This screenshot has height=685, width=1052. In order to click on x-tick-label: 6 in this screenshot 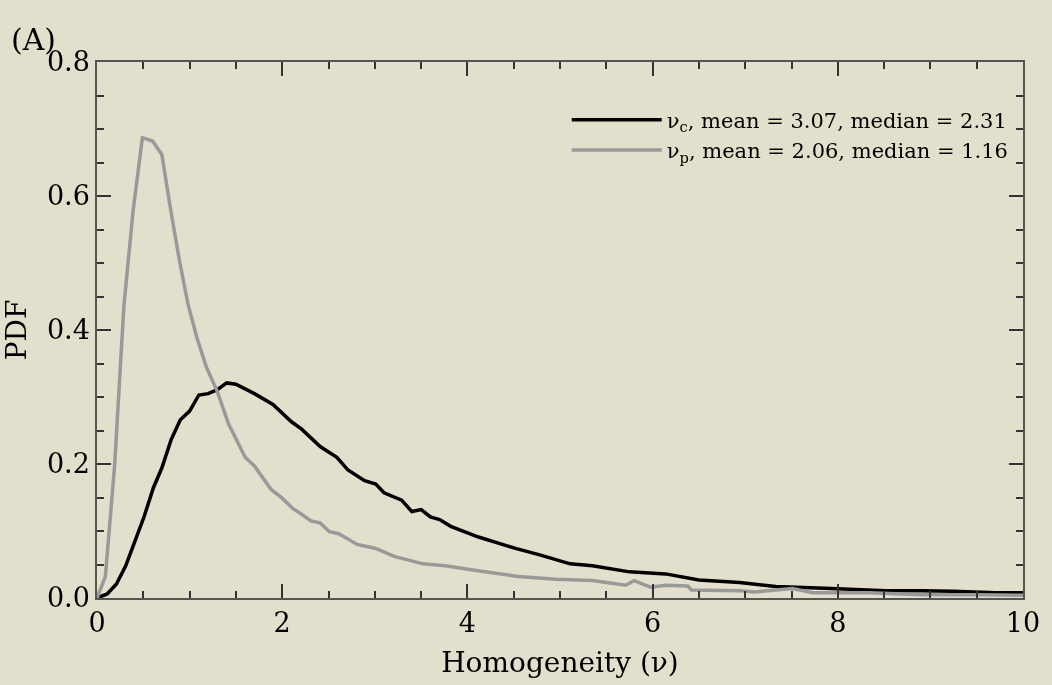, I will do `click(653, 623)`.